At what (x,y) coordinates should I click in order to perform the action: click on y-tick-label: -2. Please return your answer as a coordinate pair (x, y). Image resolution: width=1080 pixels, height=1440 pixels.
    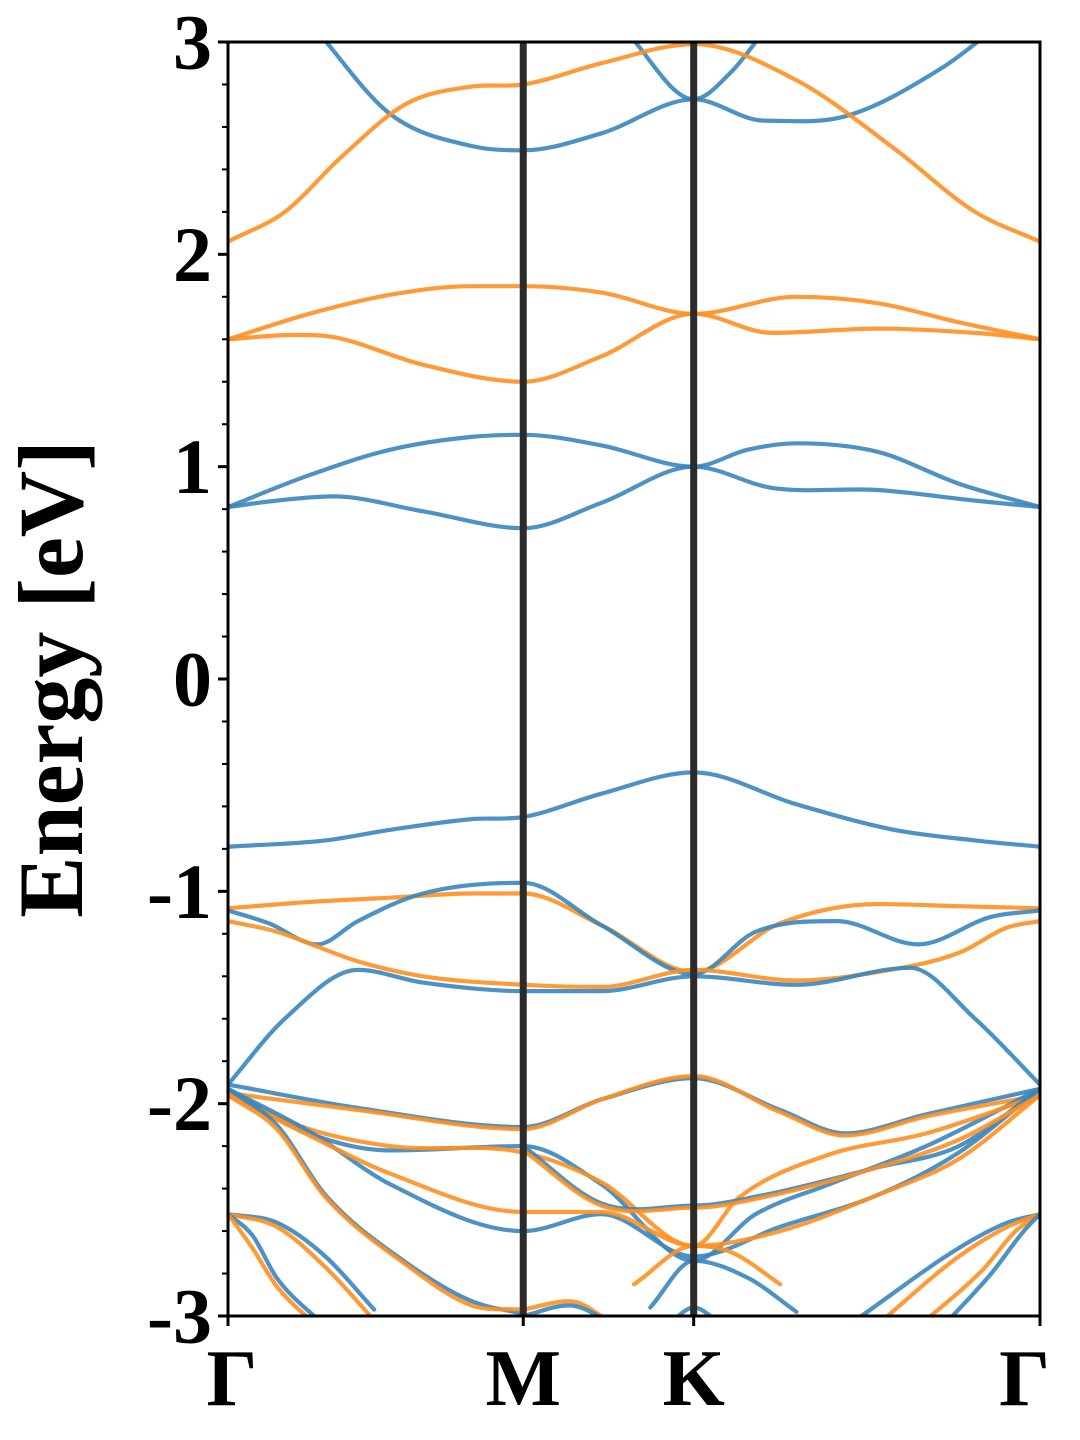
    Looking at the image, I should click on (179, 1103).